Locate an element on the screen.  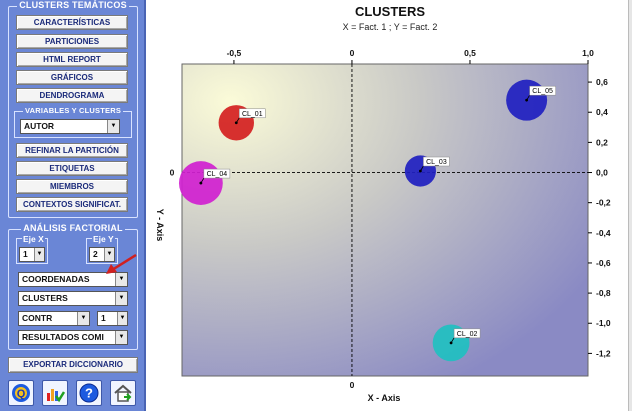
chart-title: CLUSTERS is located at coordinates (390, 11).